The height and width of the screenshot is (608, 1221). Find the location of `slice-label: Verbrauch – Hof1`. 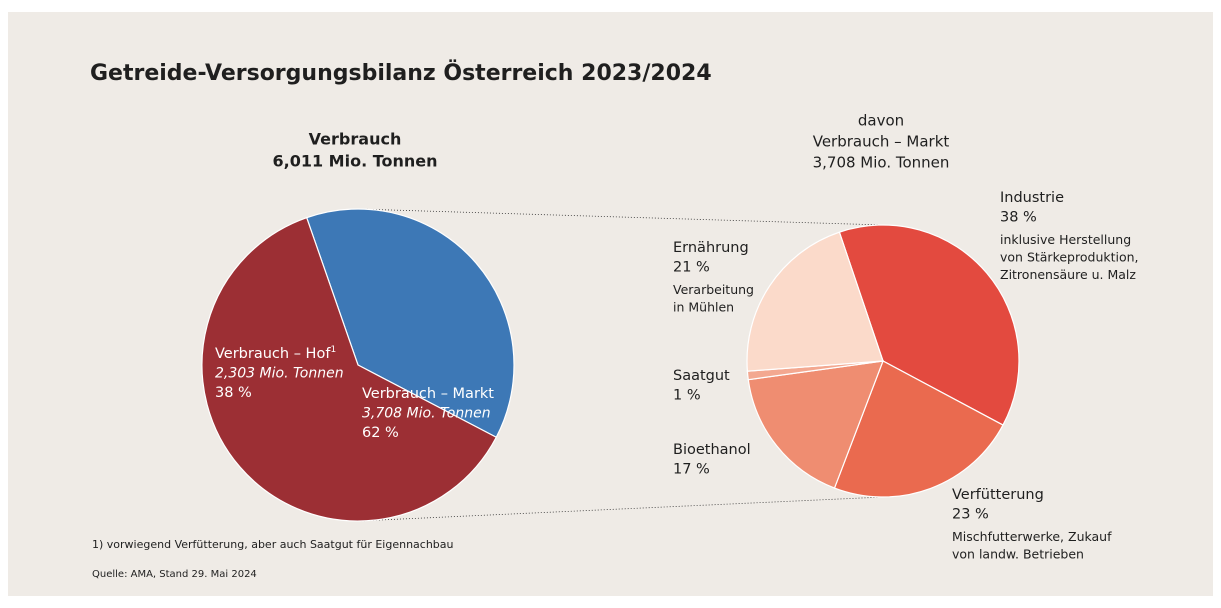

slice-label: Verbrauch – Hof1 is located at coordinates (275, 354).